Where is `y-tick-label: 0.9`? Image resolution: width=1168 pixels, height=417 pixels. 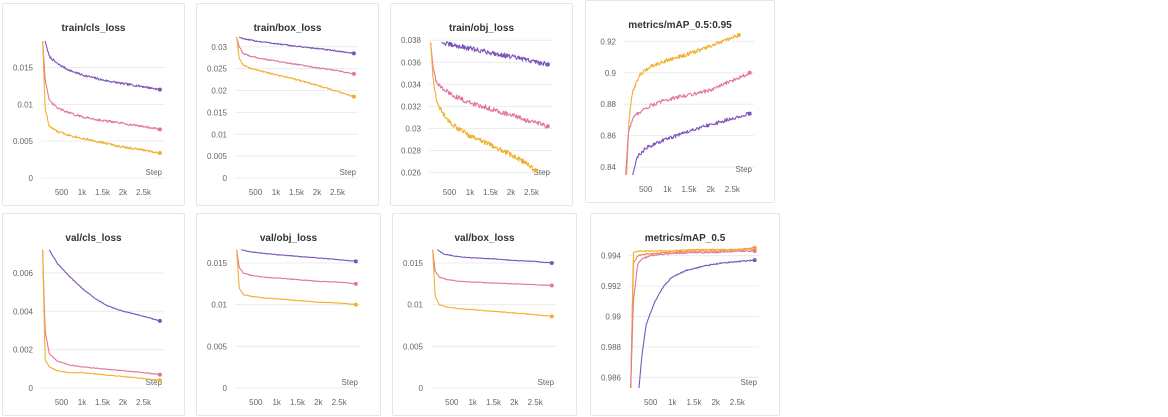
y-tick-label: 0.9 is located at coordinates (611, 73).